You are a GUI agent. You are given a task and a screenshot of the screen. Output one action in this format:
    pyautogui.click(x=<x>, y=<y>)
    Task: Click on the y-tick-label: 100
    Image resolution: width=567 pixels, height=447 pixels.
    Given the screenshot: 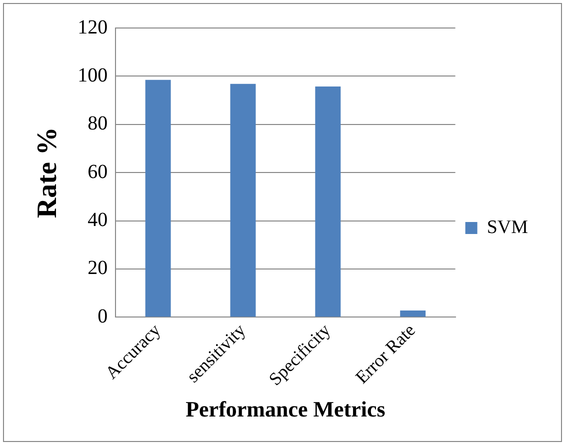 What is the action you would take?
    pyautogui.click(x=93, y=75)
    